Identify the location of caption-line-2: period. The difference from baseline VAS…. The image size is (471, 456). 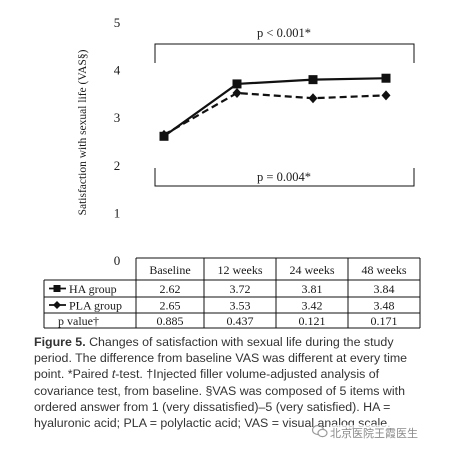
(221, 358).